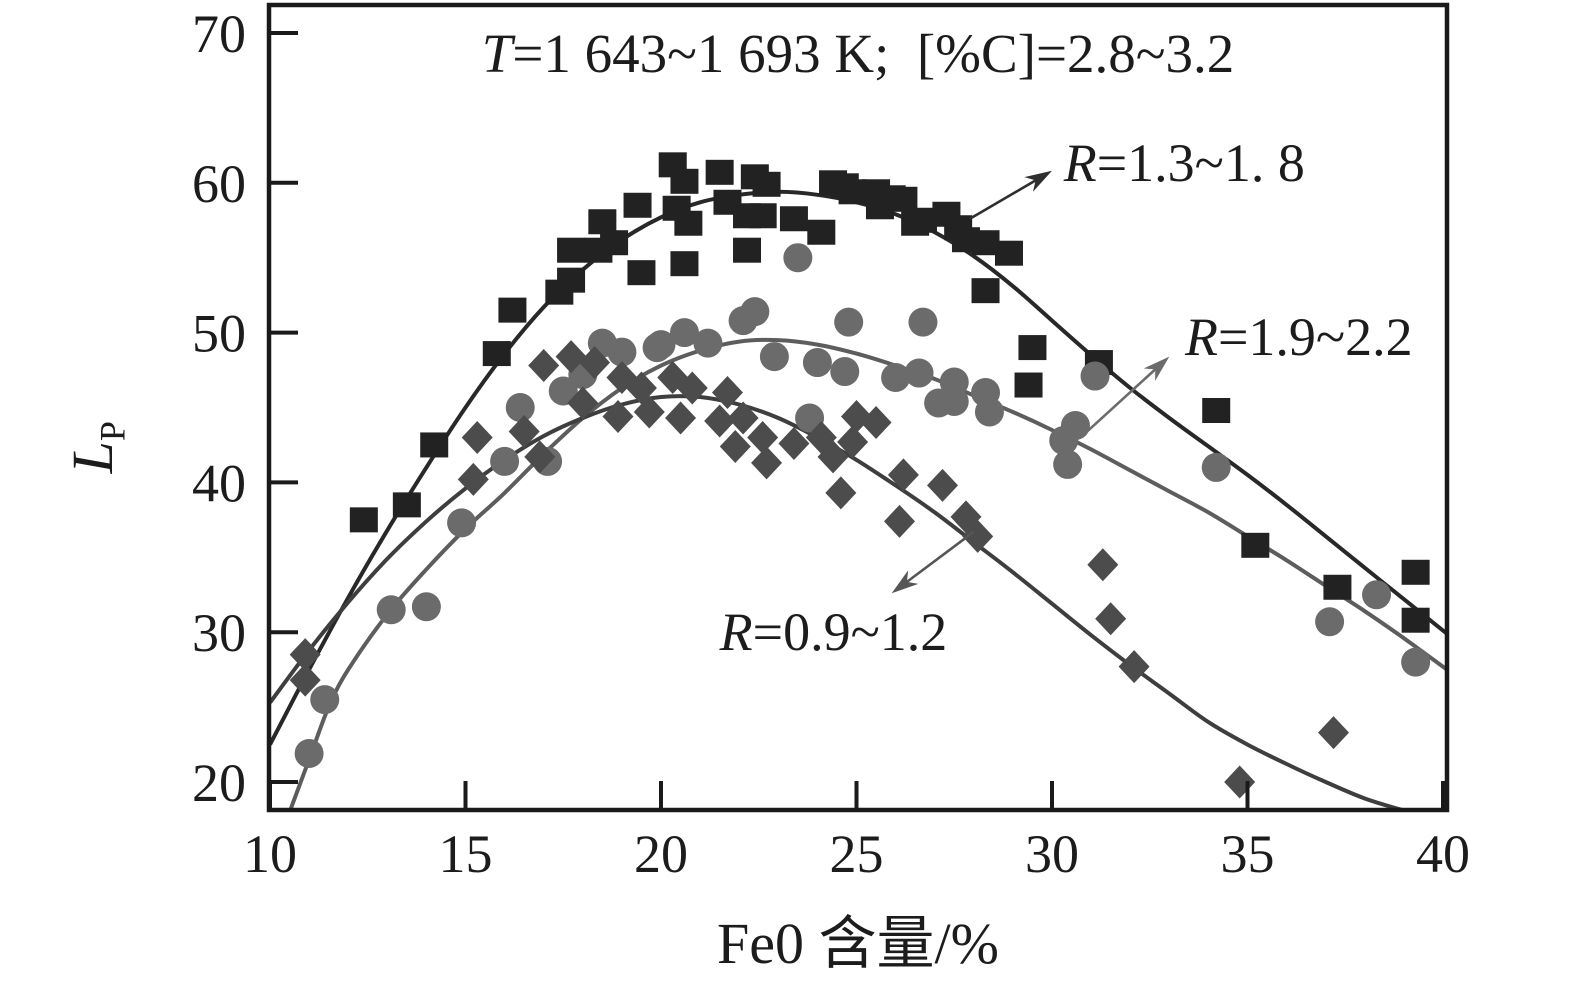  What do you see at coordinates (219, 483) in the screenshot?
I see `y-tick-label: 40` at bounding box center [219, 483].